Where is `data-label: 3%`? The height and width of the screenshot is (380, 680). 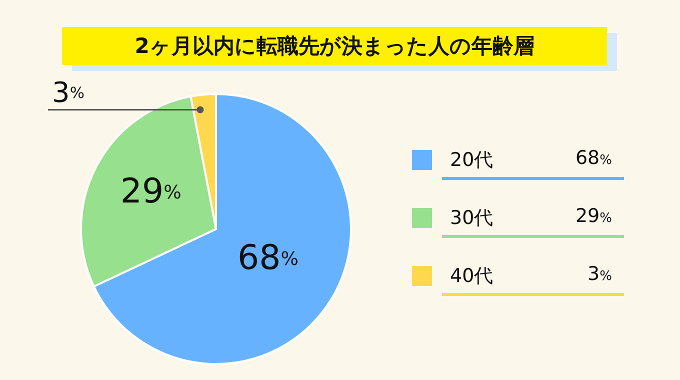
data-label: 3% is located at coordinates (68, 91).